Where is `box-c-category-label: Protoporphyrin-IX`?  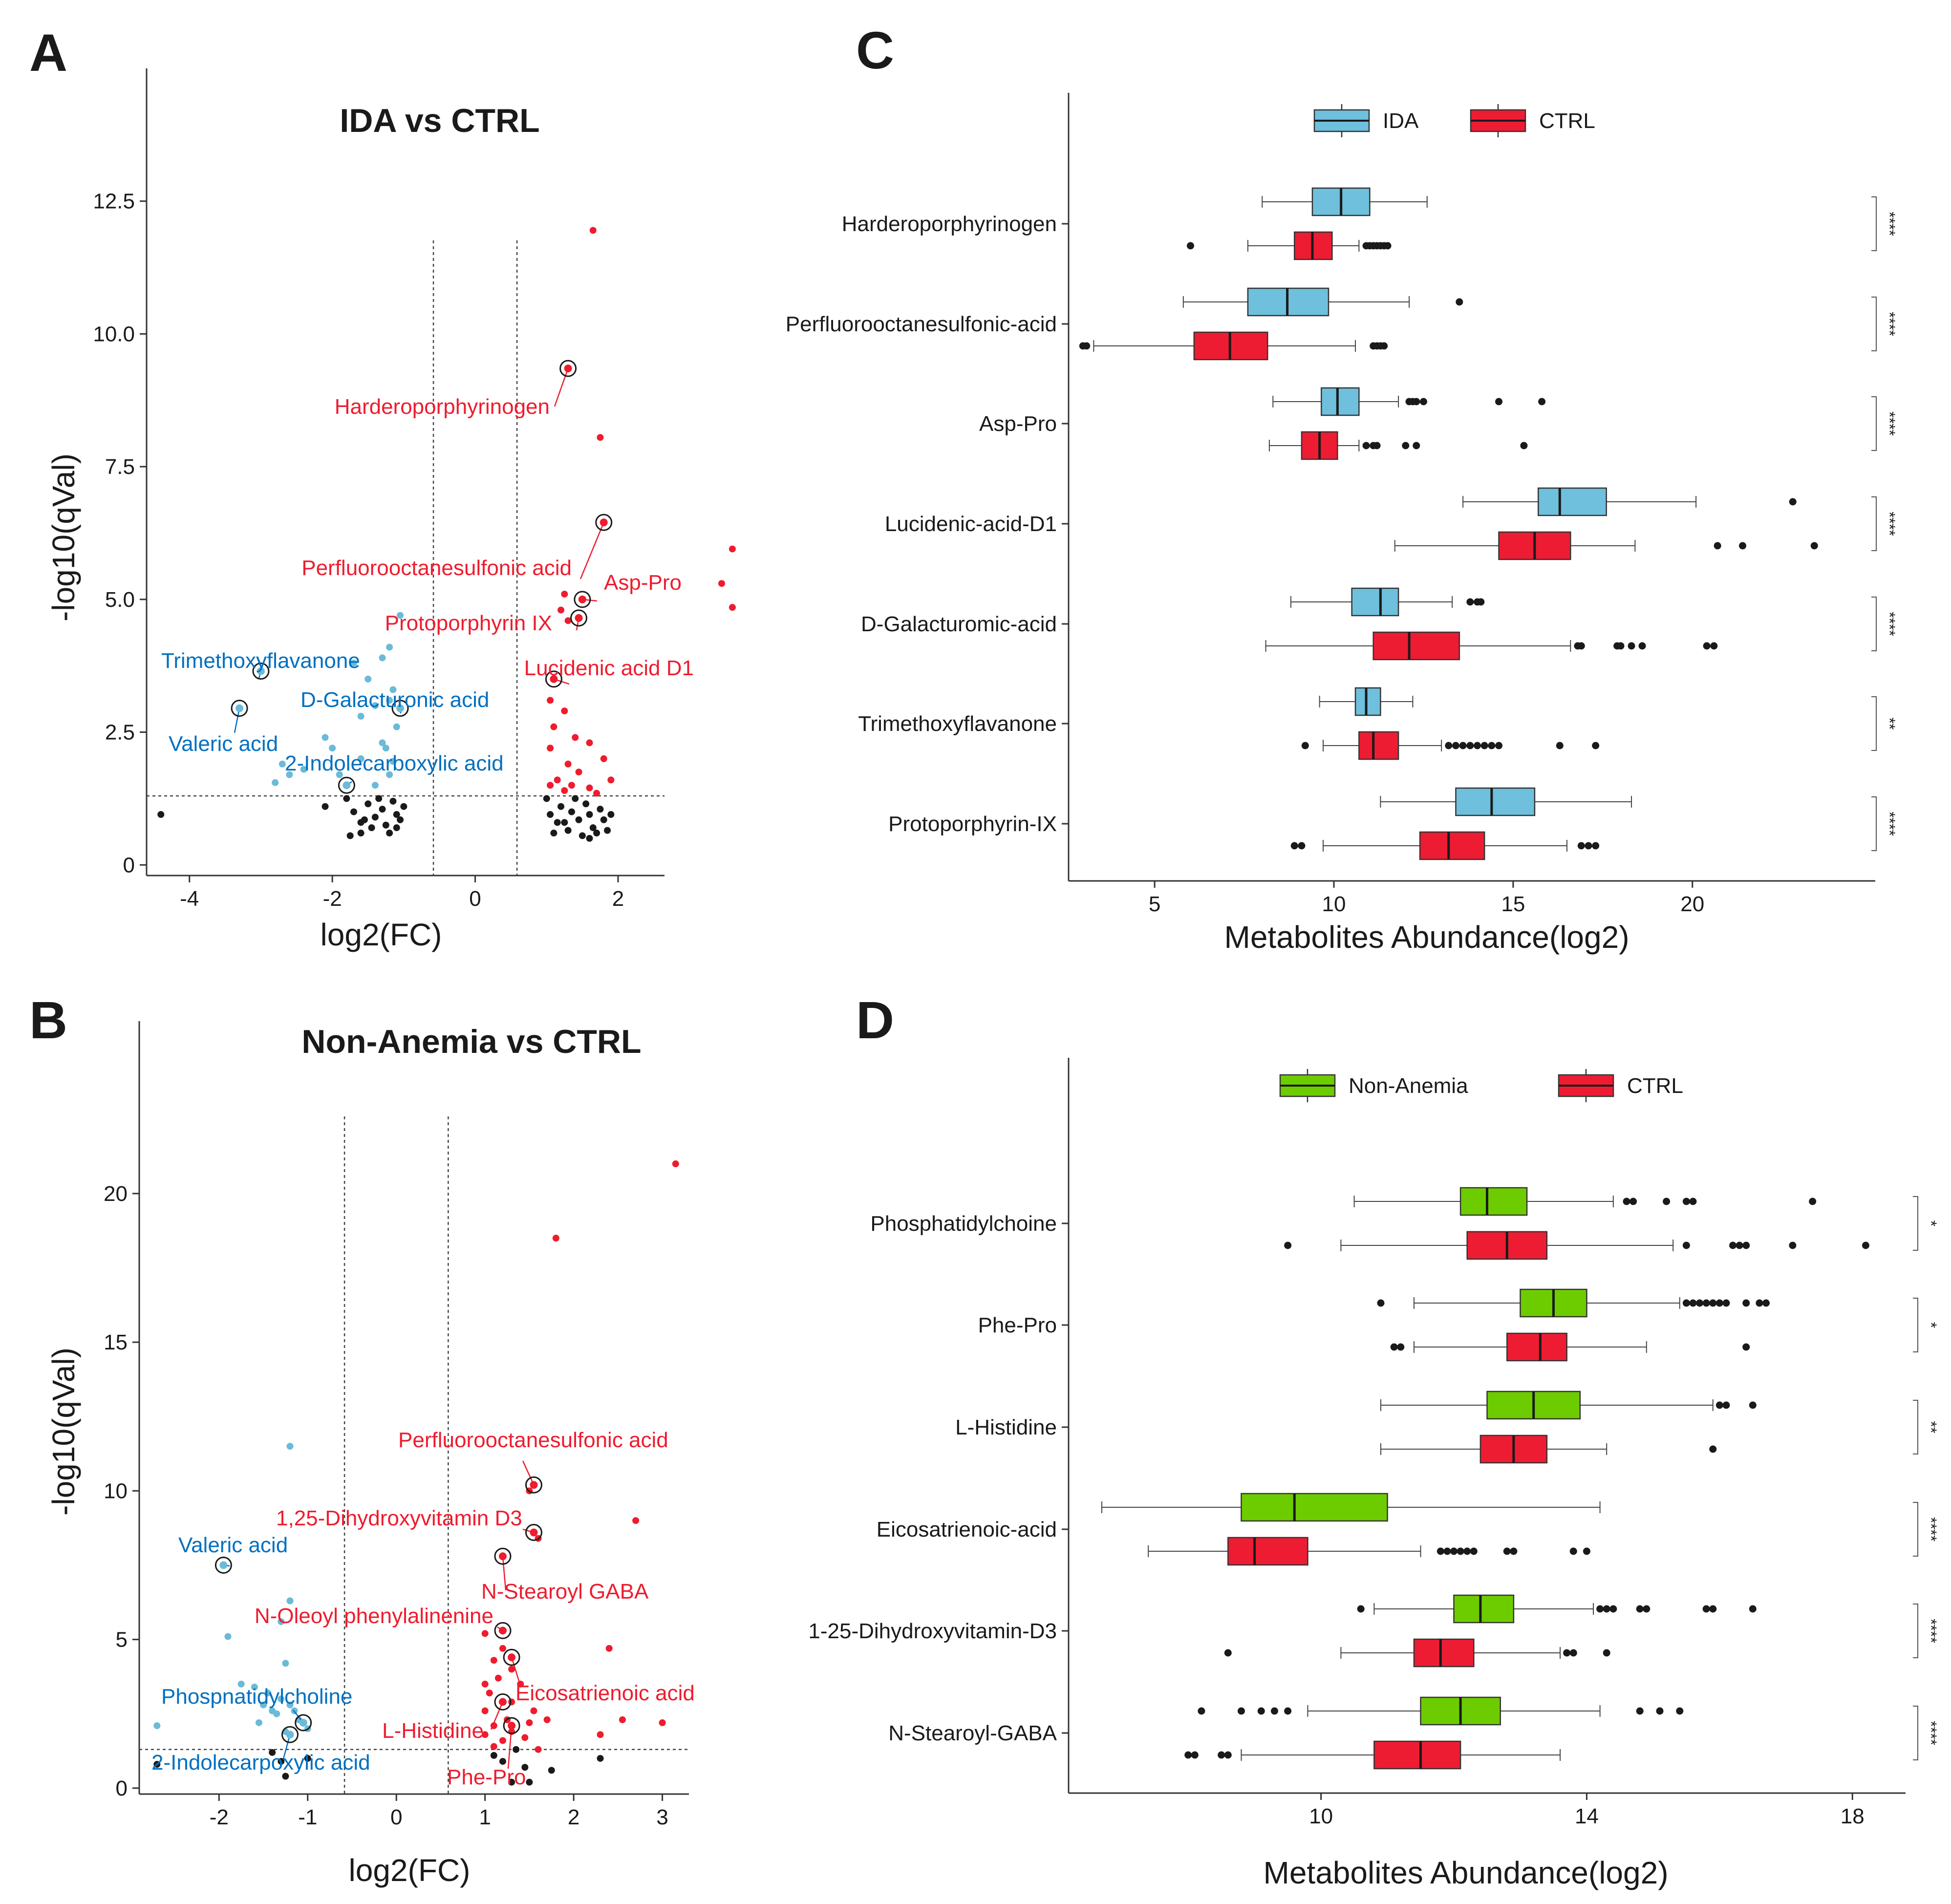 box-c-category-label: Protoporphyrin-IX is located at coordinates (972, 824).